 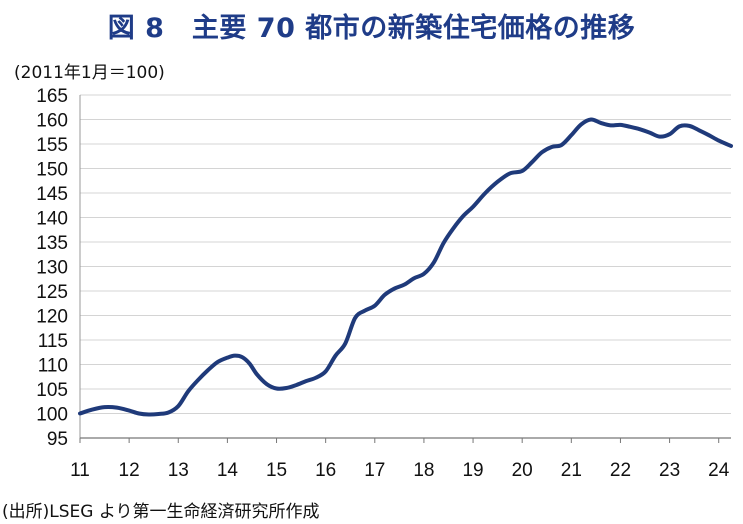 What do you see at coordinates (228, 470) in the screenshot?
I see `x-tick-label: 14` at bounding box center [228, 470].